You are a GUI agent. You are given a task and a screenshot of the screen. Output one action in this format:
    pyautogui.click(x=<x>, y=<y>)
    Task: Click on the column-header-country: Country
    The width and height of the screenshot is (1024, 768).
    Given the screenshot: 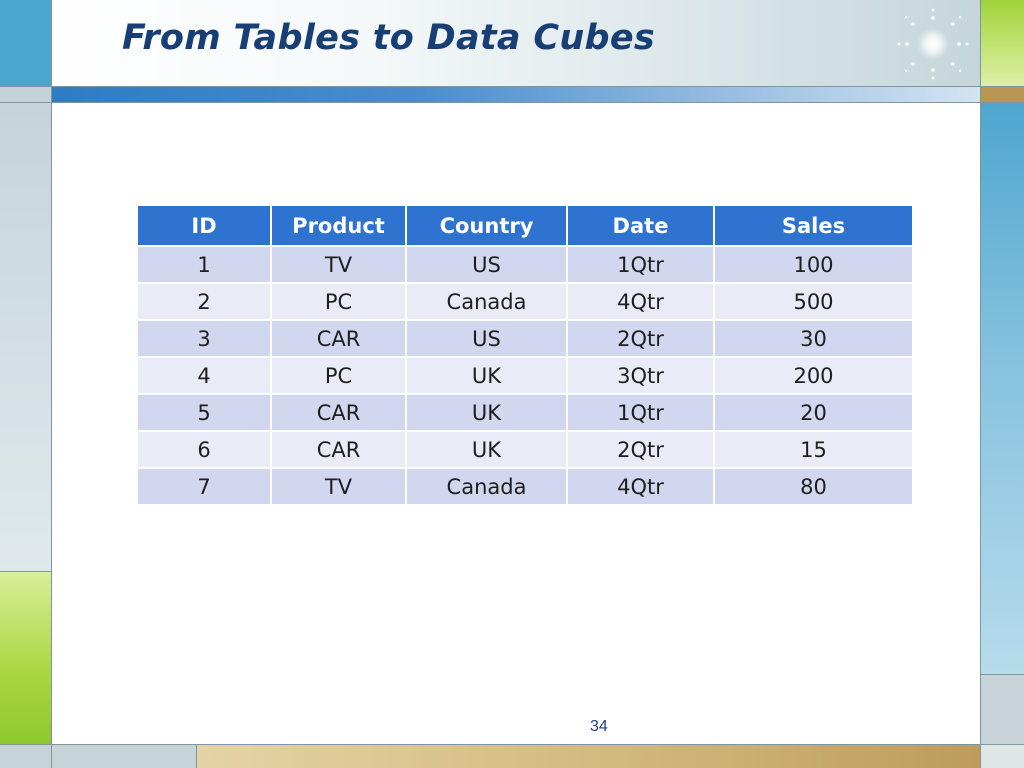 What is the action you would take?
    pyautogui.click(x=486, y=225)
    